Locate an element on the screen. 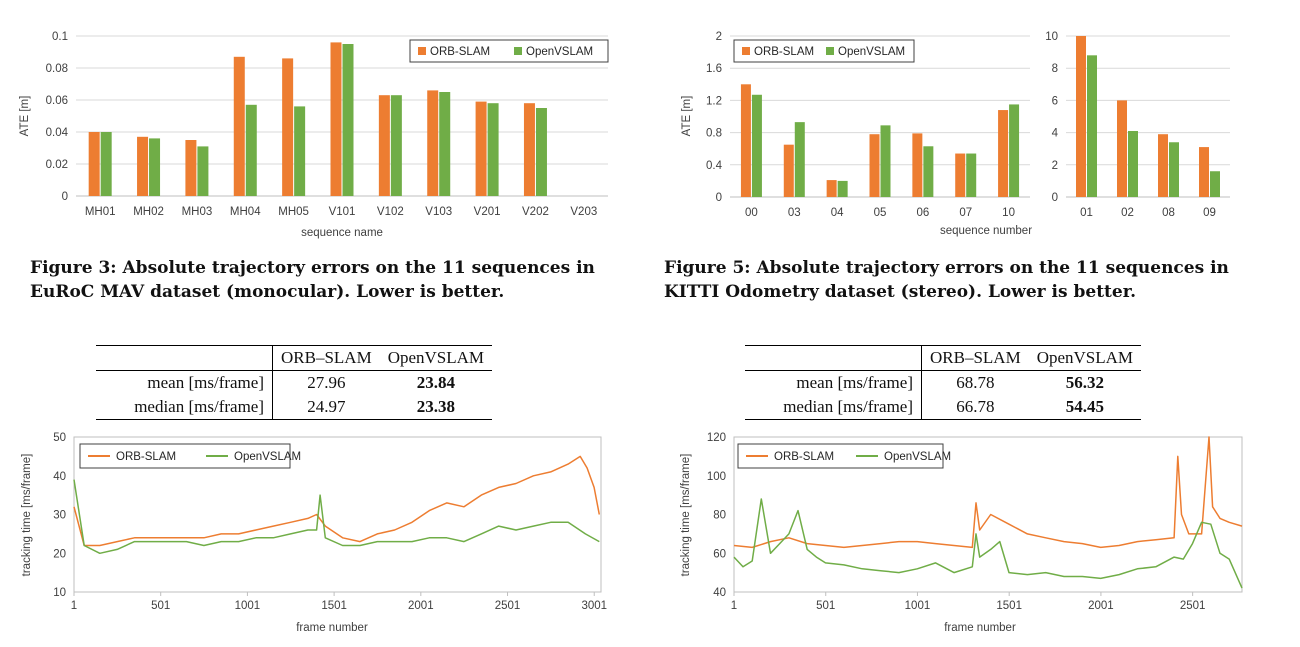 The height and width of the screenshot is (647, 1300). x-tick-label: 05 is located at coordinates (880, 213).